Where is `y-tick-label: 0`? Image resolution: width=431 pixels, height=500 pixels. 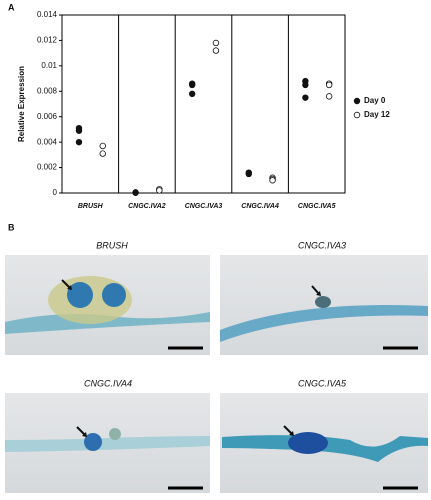 y-tick-label: 0 is located at coordinates (55, 192).